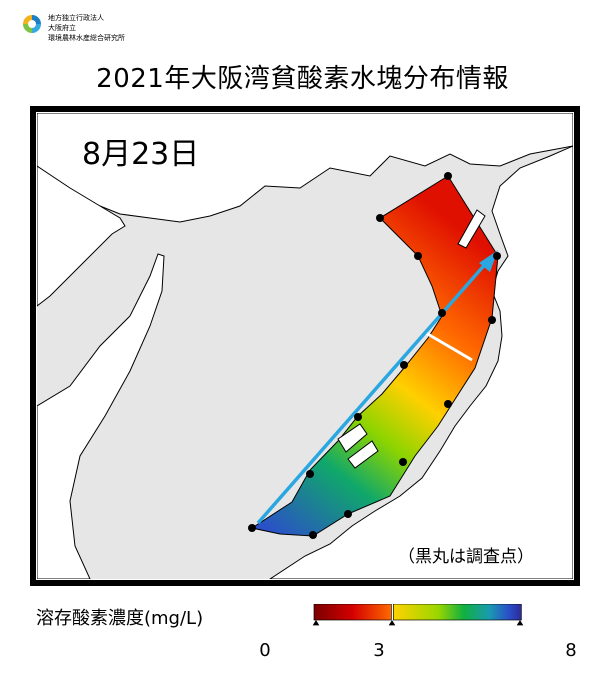  Describe the element at coordinates (140, 154) in the screenshot. I see `survey-date: 8月23日` at that location.